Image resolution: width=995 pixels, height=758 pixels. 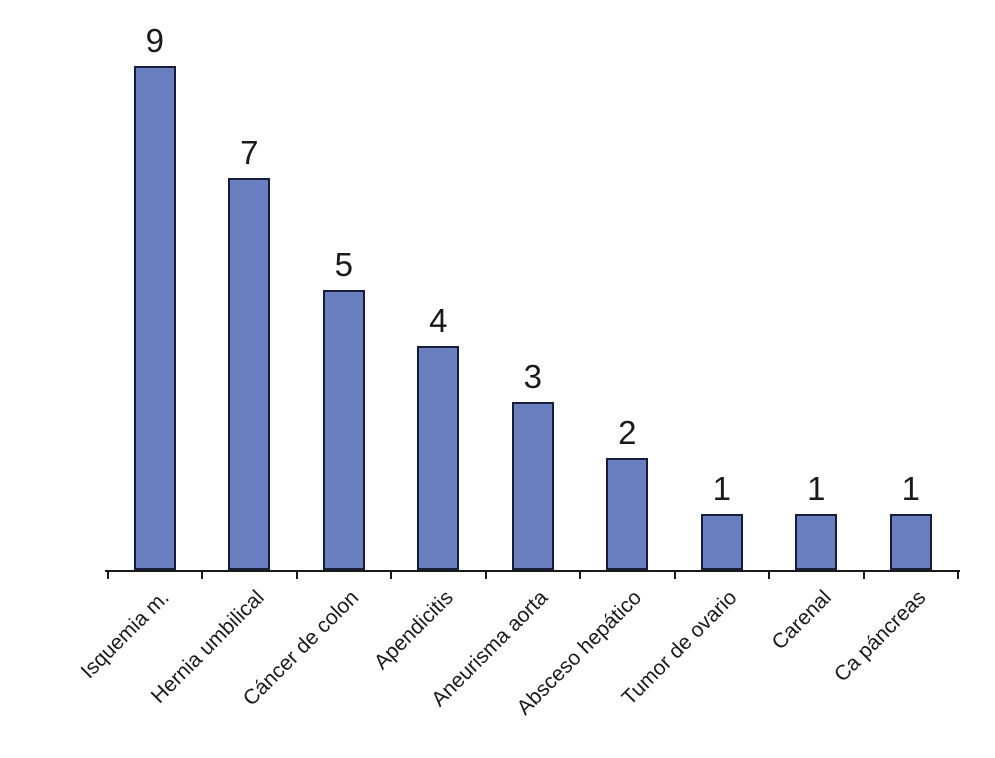 What do you see at coordinates (125, 635) in the screenshot?
I see `category-label: Isquemia m.` at bounding box center [125, 635].